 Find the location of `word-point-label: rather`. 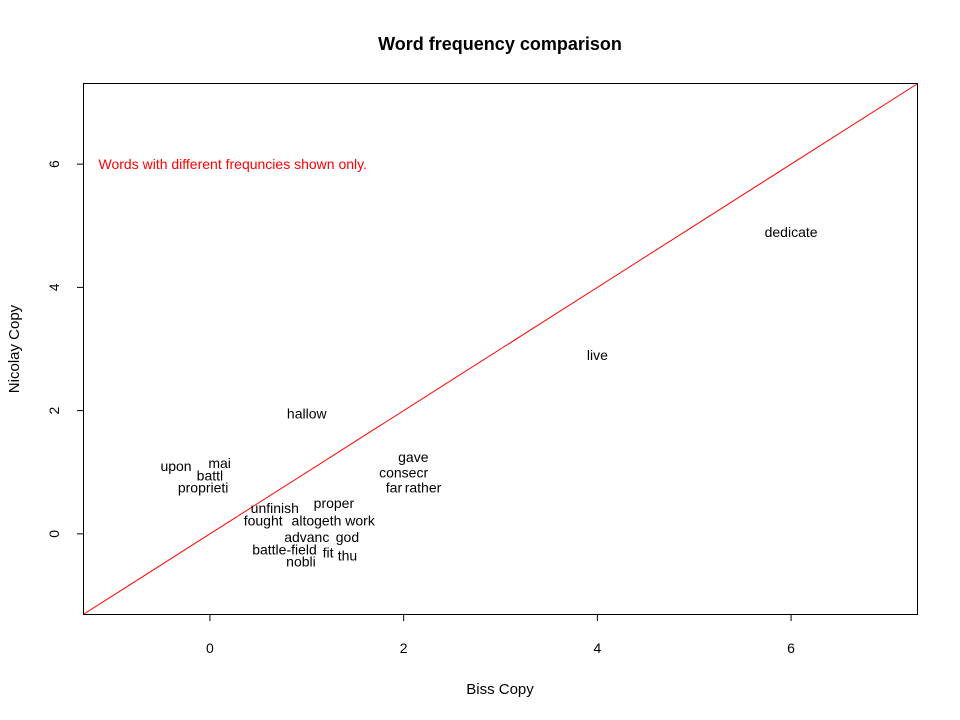

word-point-label: rather is located at coordinates (423, 488).